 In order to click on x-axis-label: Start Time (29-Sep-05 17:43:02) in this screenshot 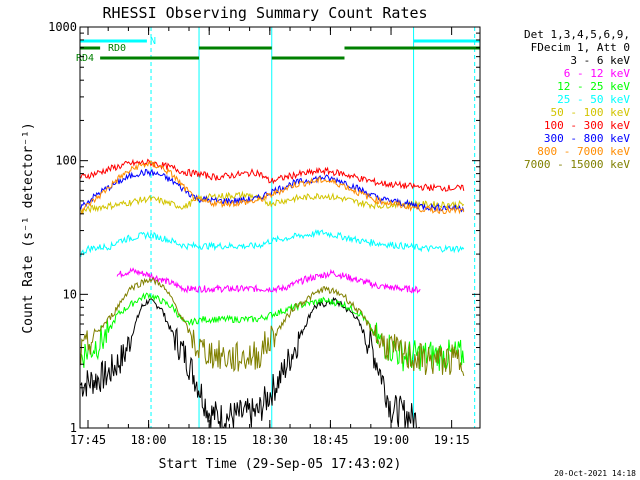, I will do `click(280, 464)`.